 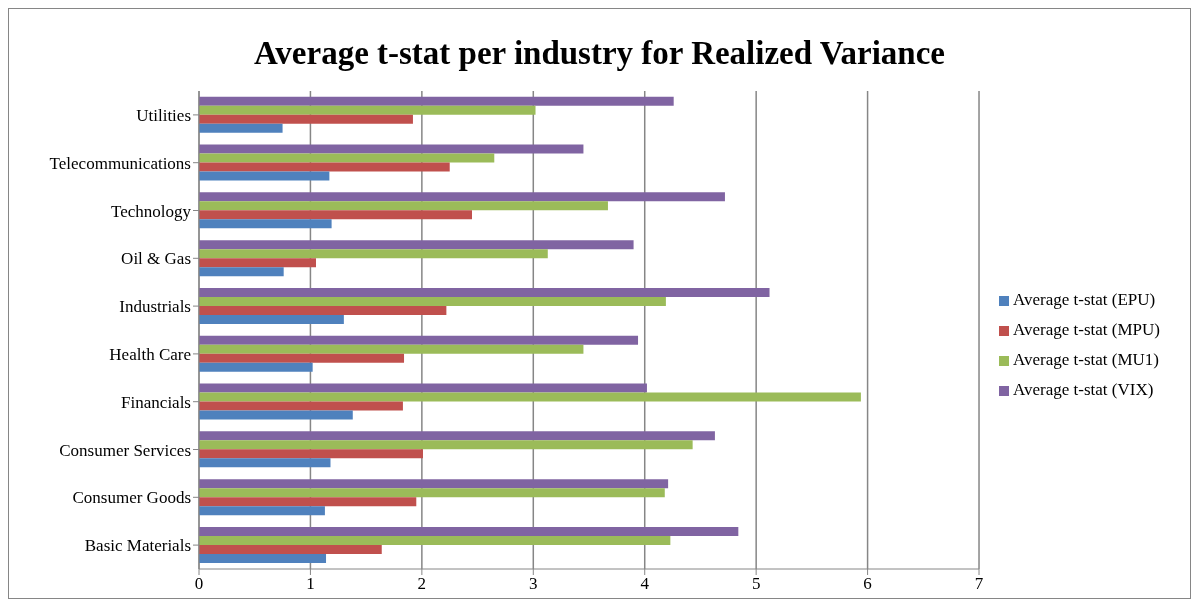 What do you see at coordinates (151, 211) in the screenshot?
I see `y-tick-label: Technology` at bounding box center [151, 211].